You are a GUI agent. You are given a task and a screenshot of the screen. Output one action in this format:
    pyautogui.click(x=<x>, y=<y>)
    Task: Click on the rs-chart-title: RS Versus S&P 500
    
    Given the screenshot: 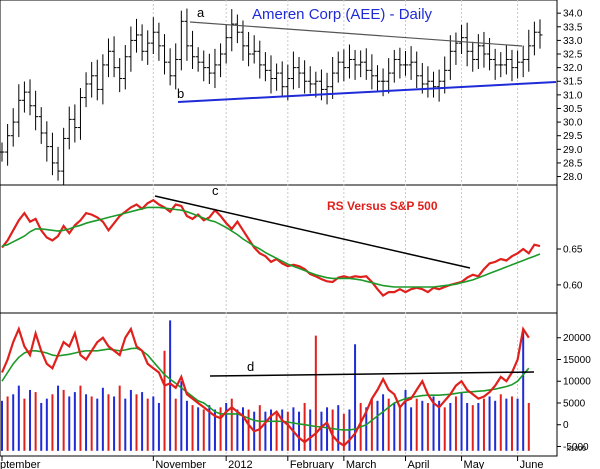 What is the action you would take?
    pyautogui.click(x=382, y=206)
    